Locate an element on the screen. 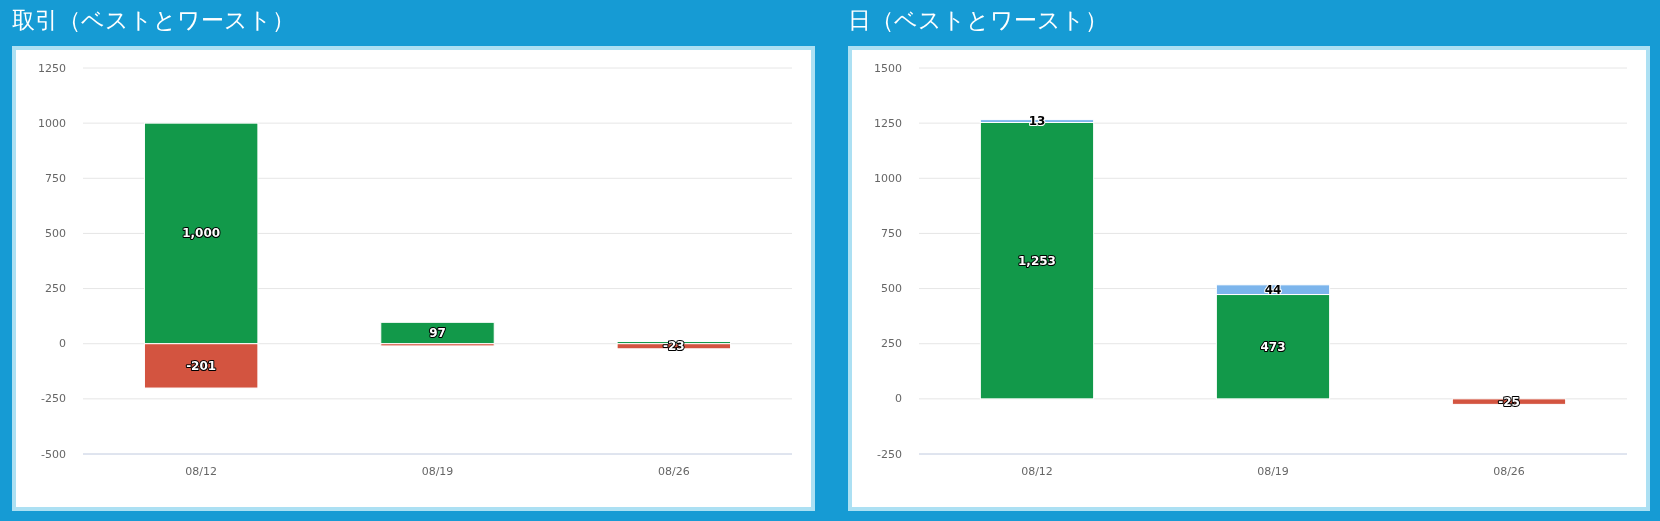 This screenshot has height=521, width=1660. chart-title: 日（ベストとワースト） is located at coordinates (978, 20).